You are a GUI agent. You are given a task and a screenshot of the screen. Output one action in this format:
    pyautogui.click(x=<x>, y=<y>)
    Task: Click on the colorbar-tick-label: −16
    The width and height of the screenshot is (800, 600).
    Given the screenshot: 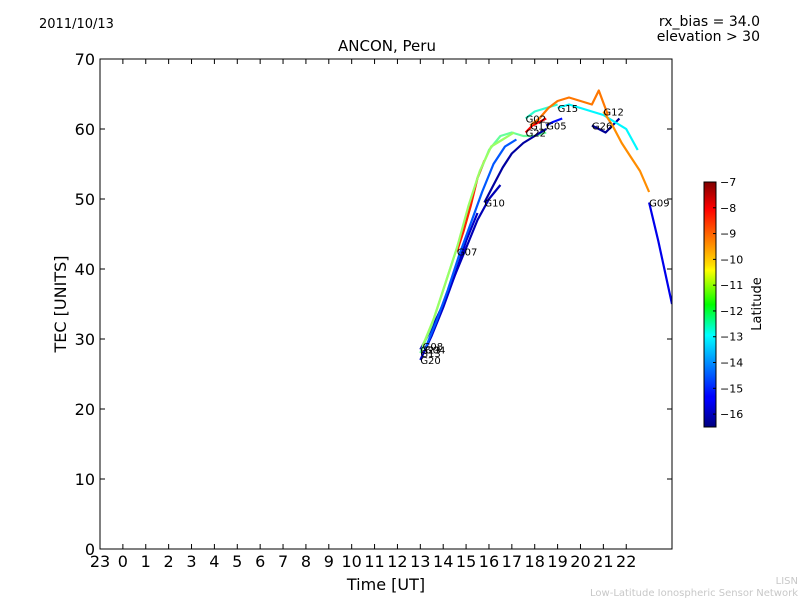 What is the action you would take?
    pyautogui.click(x=731, y=414)
    